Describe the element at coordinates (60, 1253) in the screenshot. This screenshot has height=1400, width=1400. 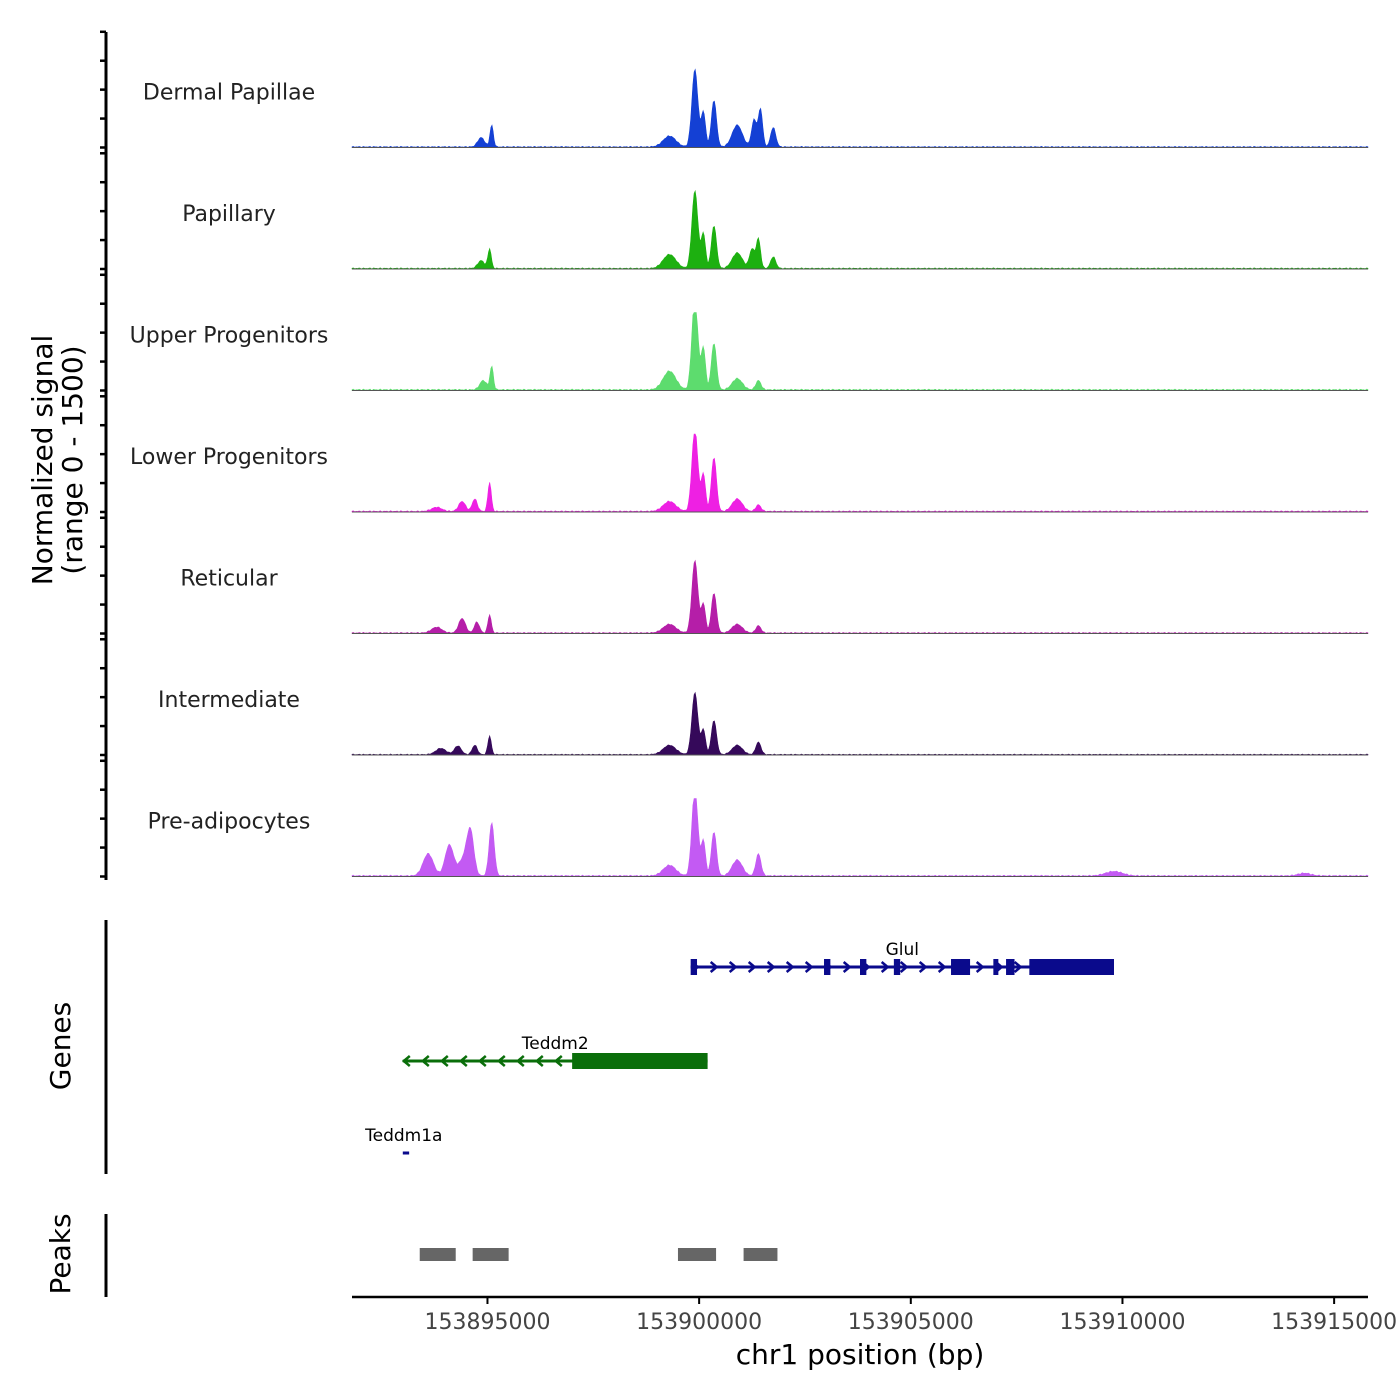
I see `peaks-panel-title: Peaks` at that location.